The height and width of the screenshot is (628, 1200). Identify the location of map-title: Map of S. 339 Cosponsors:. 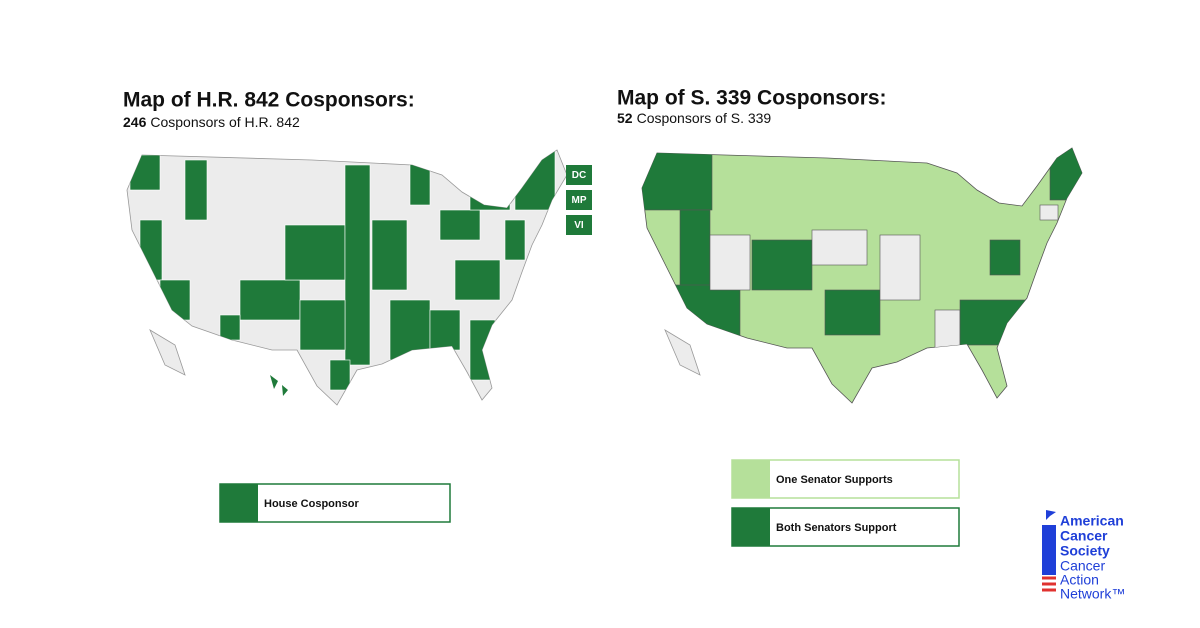
(752, 98).